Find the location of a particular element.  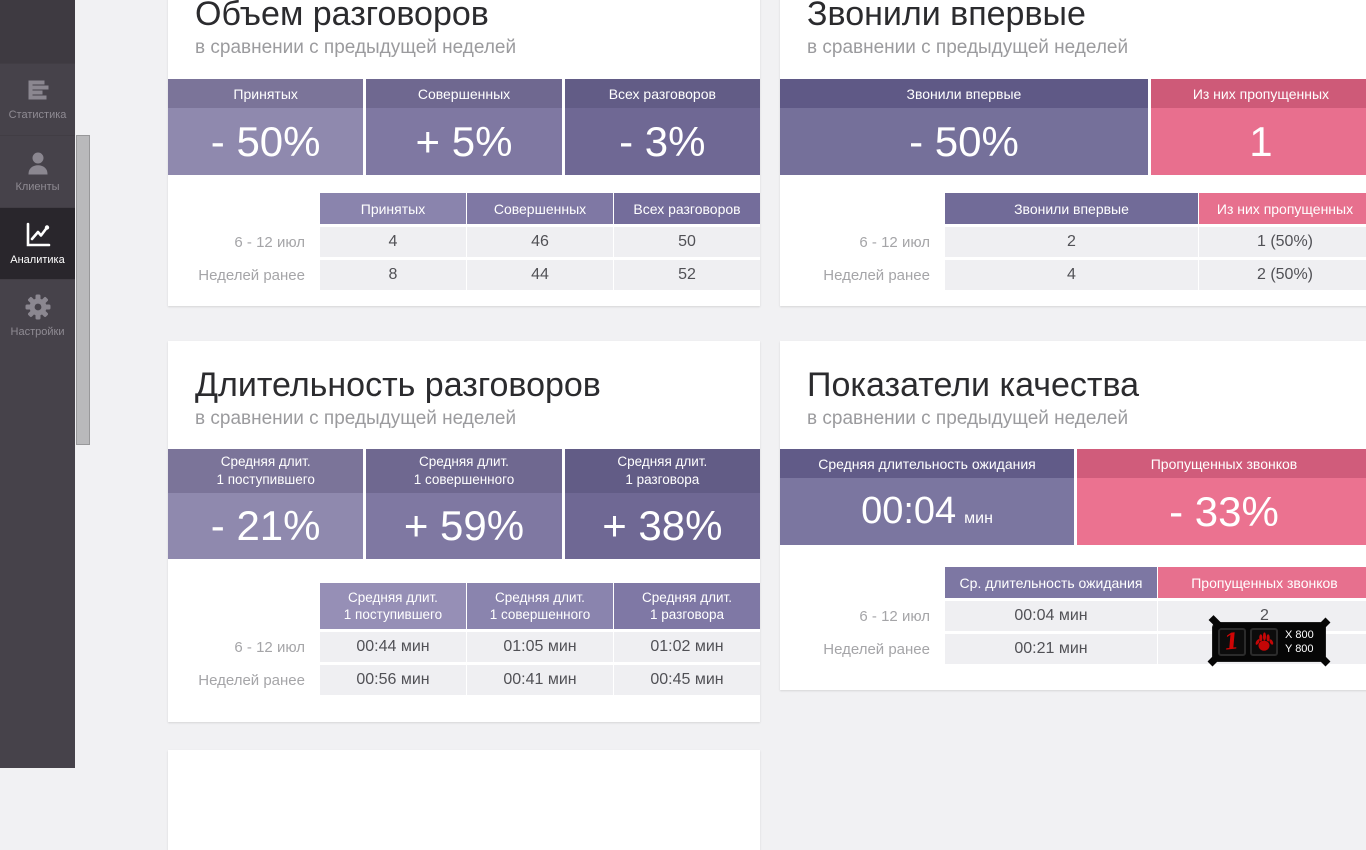

settings-gear-icon is located at coordinates (38, 307).